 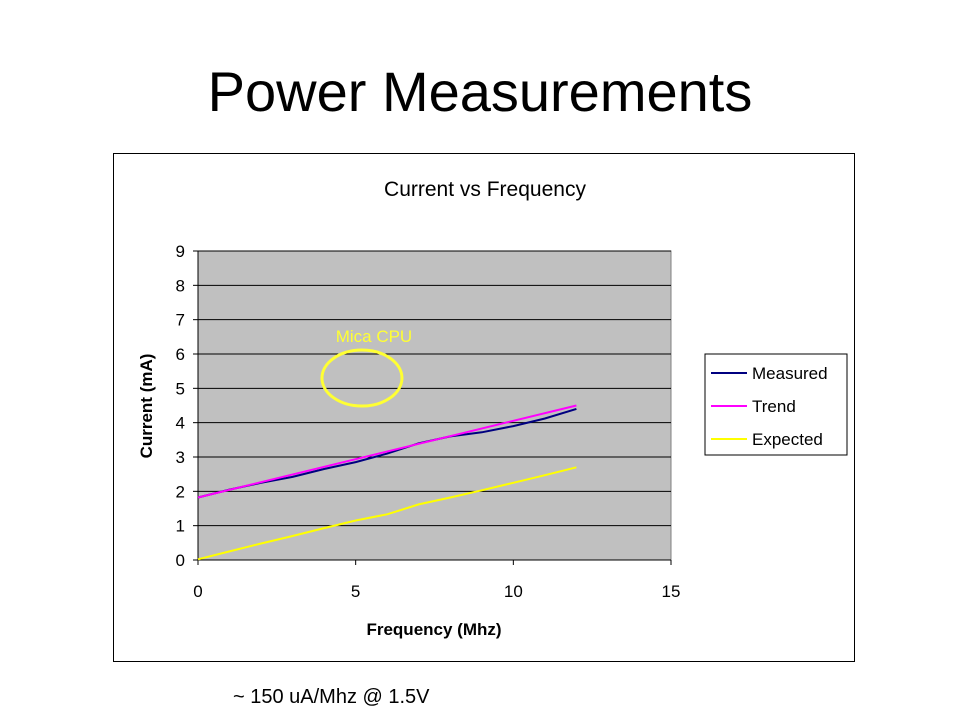 I want to click on y-tick-label: 8, so click(x=180, y=285).